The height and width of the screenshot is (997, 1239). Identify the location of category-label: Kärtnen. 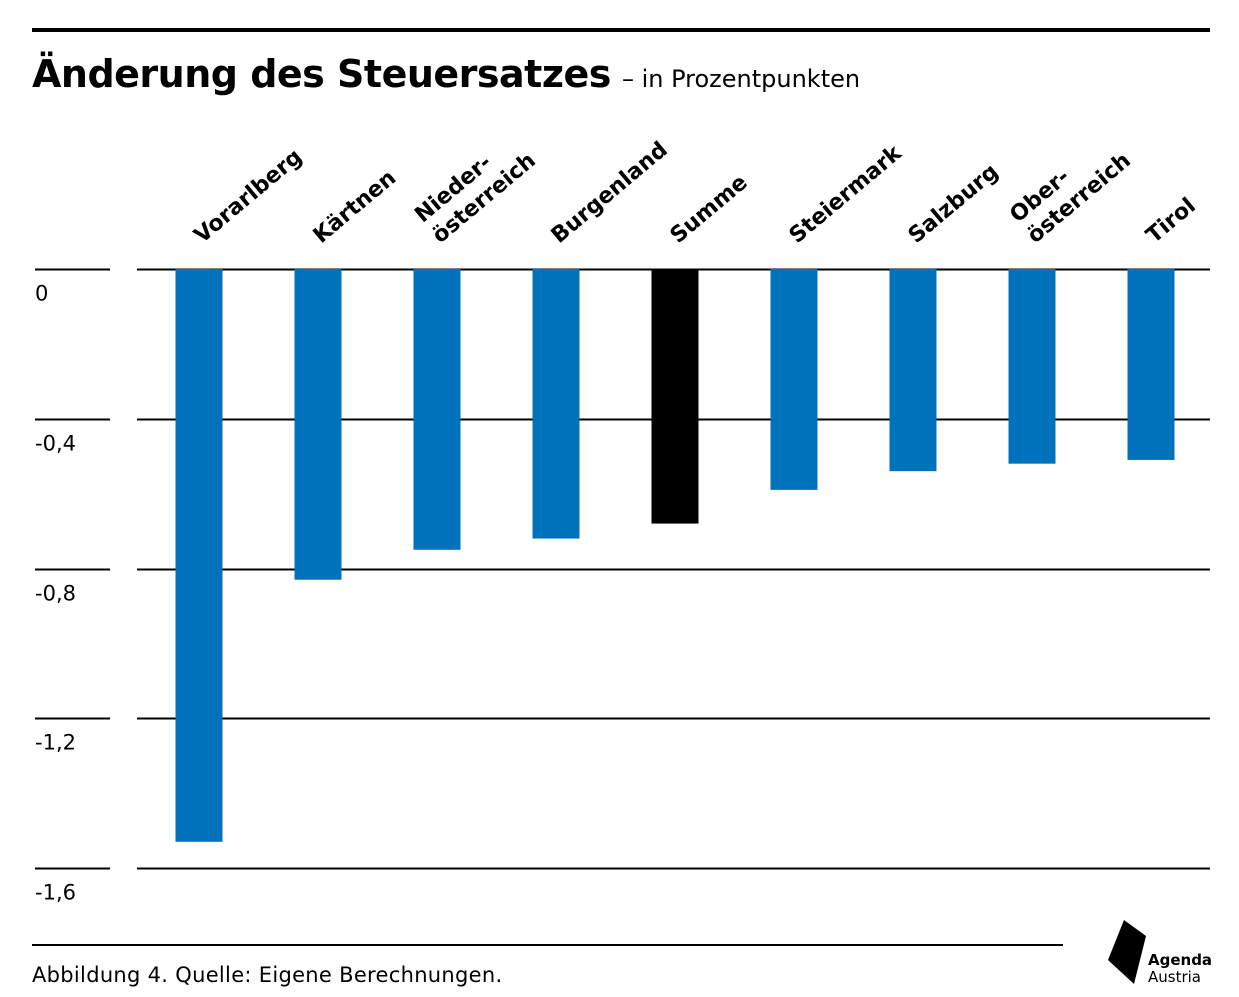
(355, 206).